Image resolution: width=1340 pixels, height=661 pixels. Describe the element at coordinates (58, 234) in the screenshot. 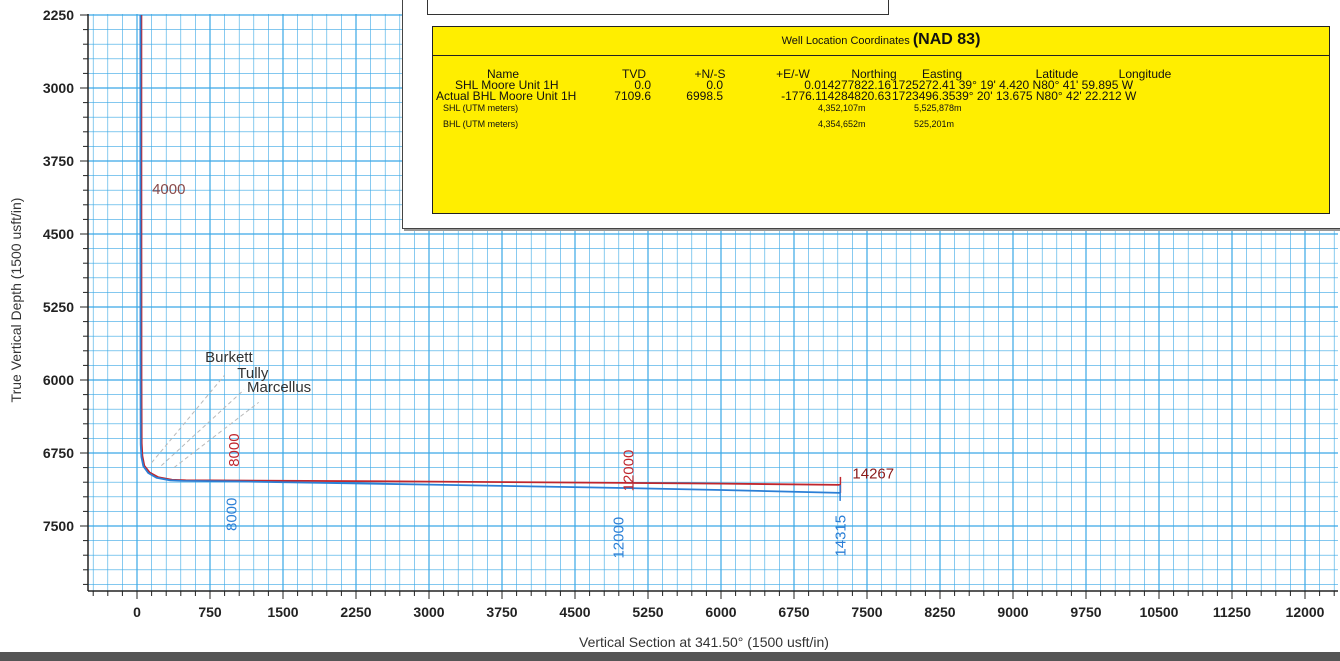

I see `y-tick-label: 4500` at that location.